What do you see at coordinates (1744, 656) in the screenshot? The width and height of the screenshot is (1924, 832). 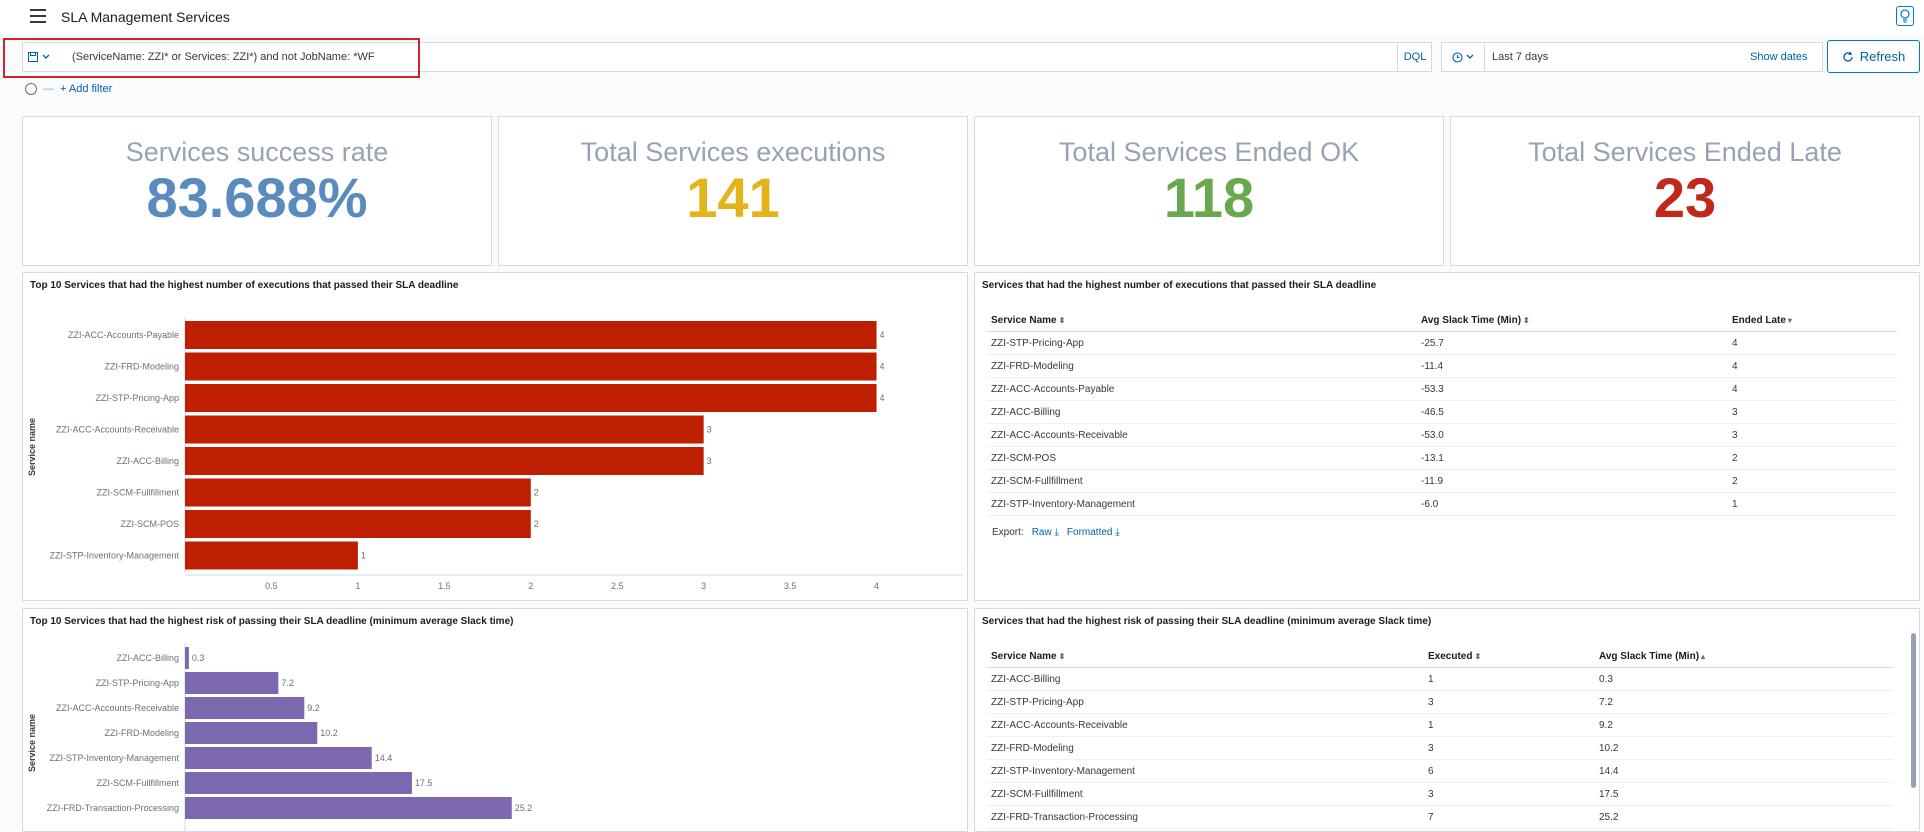 I see `column-header-avg-slack: Avg Slack Time (Min) ▴` at bounding box center [1744, 656].